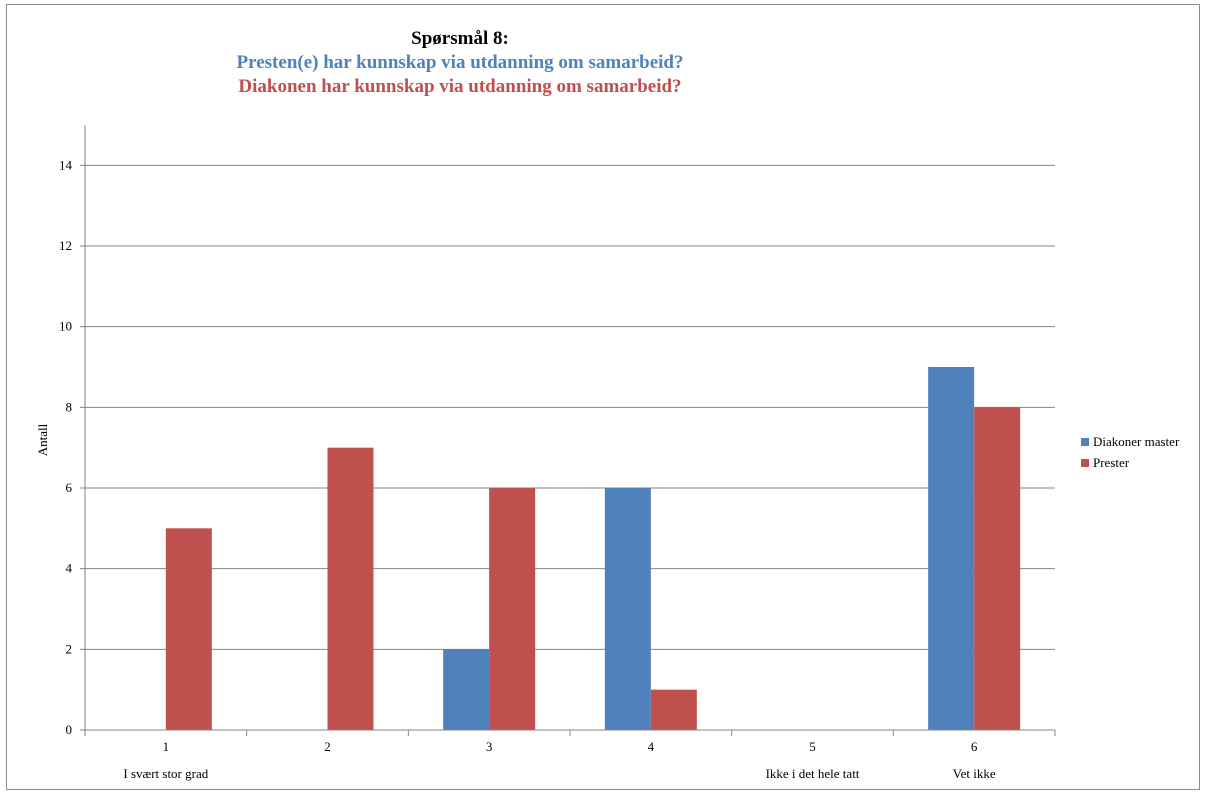 The width and height of the screenshot is (1205, 794). What do you see at coordinates (65, 326) in the screenshot?
I see `y-tick-label-10: 10` at bounding box center [65, 326].